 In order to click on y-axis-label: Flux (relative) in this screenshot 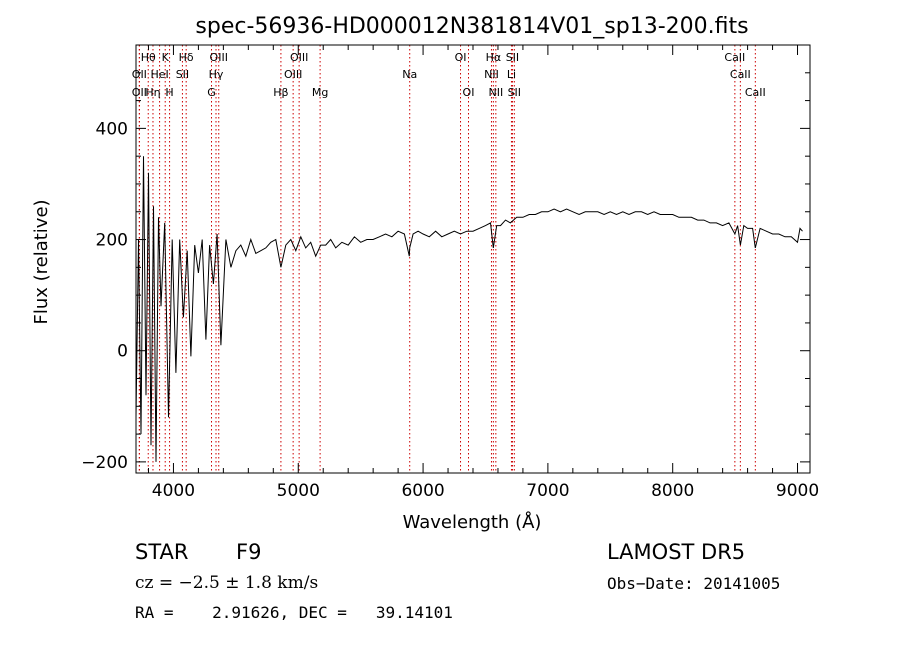, I will do `click(41, 261)`.